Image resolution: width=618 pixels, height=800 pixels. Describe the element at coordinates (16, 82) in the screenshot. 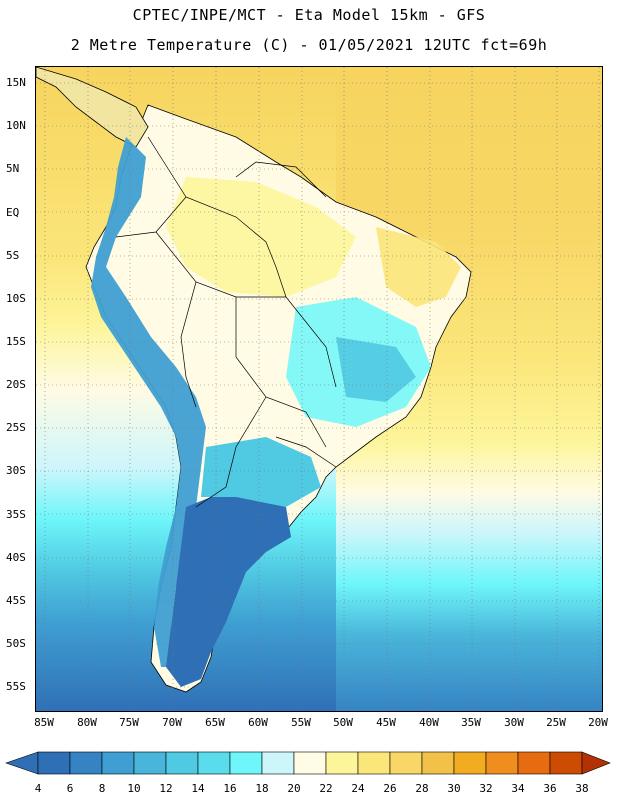

I see `lat-label-15n: 15N` at that location.